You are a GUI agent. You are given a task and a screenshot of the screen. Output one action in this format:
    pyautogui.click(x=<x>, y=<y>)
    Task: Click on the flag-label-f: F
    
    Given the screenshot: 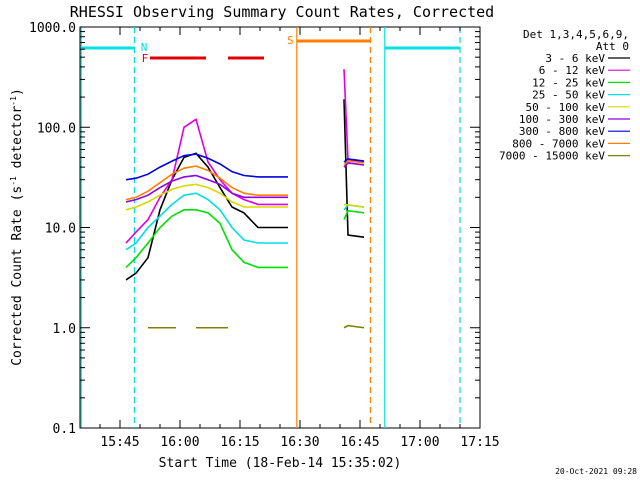 What is the action you would take?
    pyautogui.click(x=145, y=58)
    